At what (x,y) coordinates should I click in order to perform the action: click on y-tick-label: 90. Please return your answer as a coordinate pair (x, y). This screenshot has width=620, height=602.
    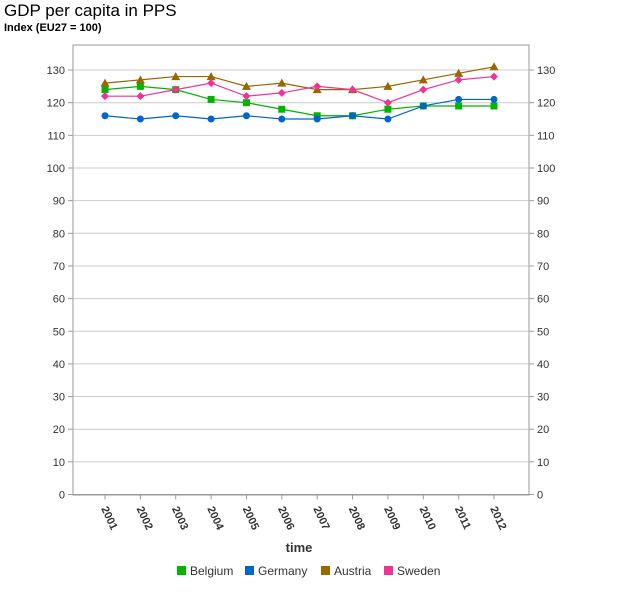
    Looking at the image, I should click on (59, 202).